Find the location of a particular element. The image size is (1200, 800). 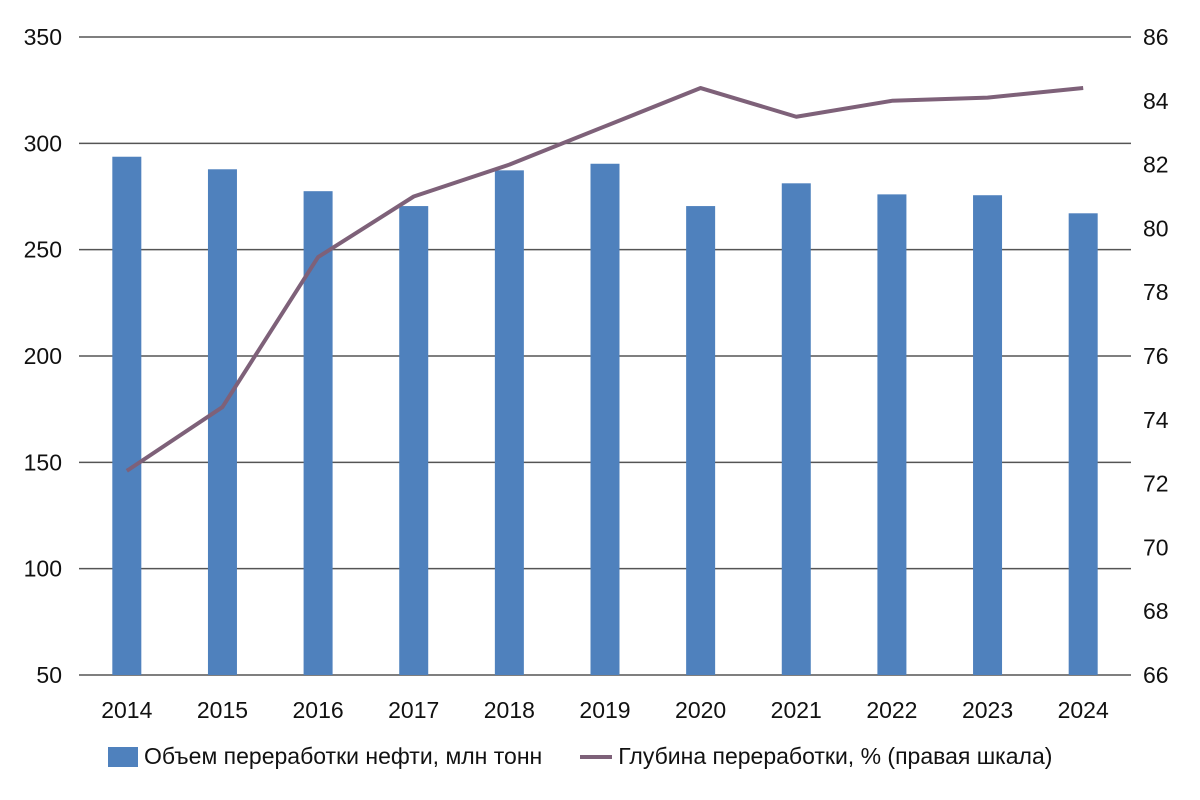

legend-bar-label: Объем переработки нефти, млн тонн is located at coordinates (343, 756).